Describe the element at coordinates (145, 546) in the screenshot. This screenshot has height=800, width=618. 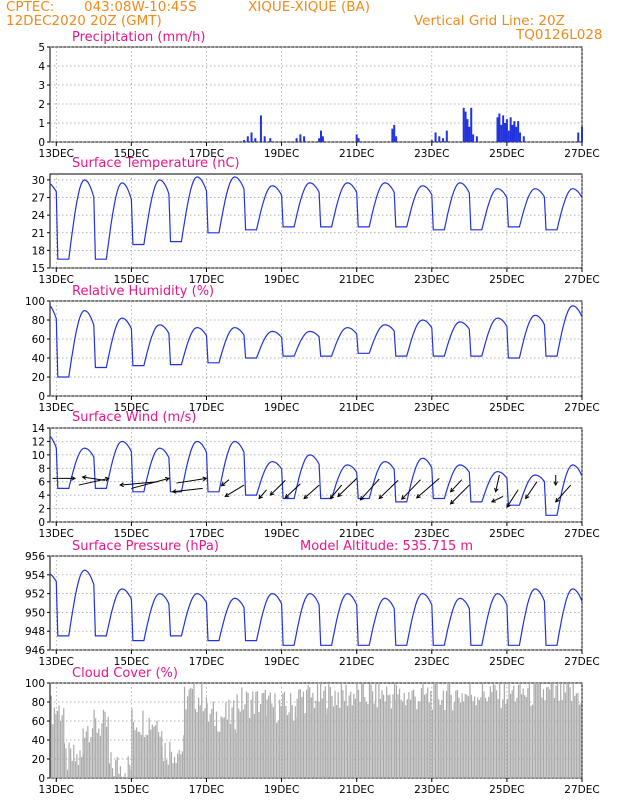
I see `panel-title: Surface Pressure (hPa)` at that location.